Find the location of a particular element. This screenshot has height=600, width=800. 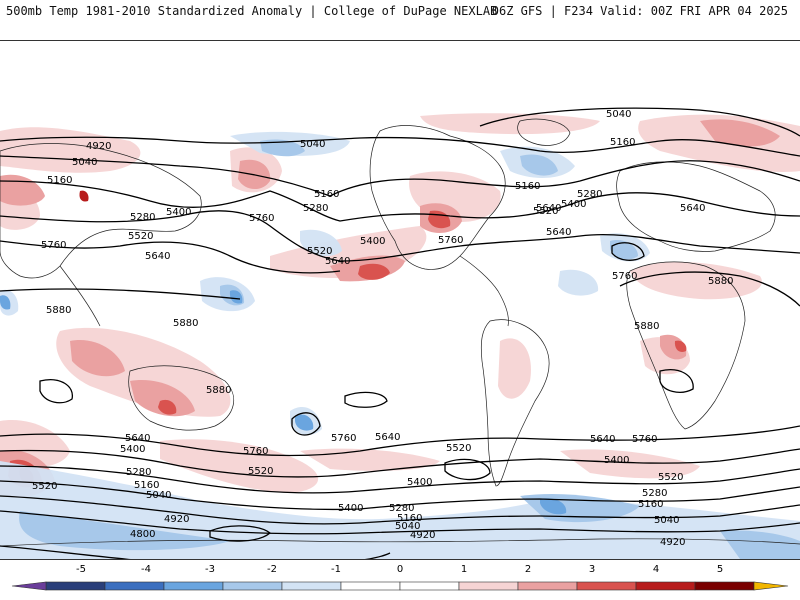

colorbar-tick: -5 is located at coordinates (81, 569).